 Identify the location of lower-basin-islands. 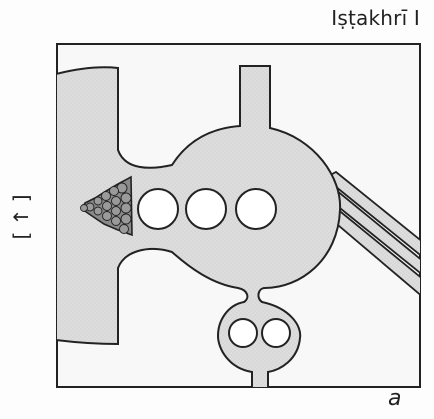
(259, 333).